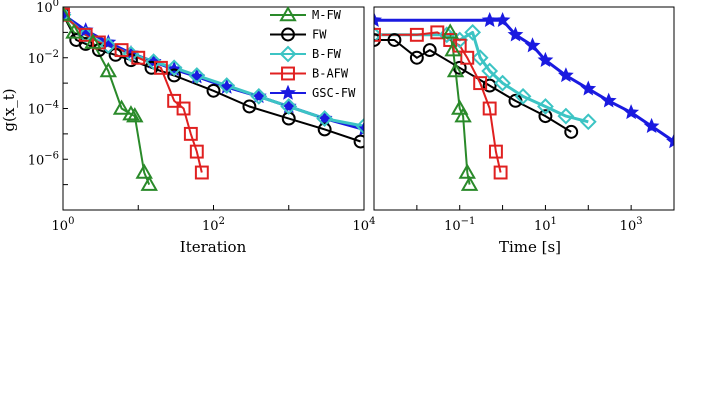 The width and height of the screenshot is (720, 405). What do you see at coordinates (330, 74) in the screenshot?
I see `legend-label-b-afw: B-AFW` at bounding box center [330, 74].